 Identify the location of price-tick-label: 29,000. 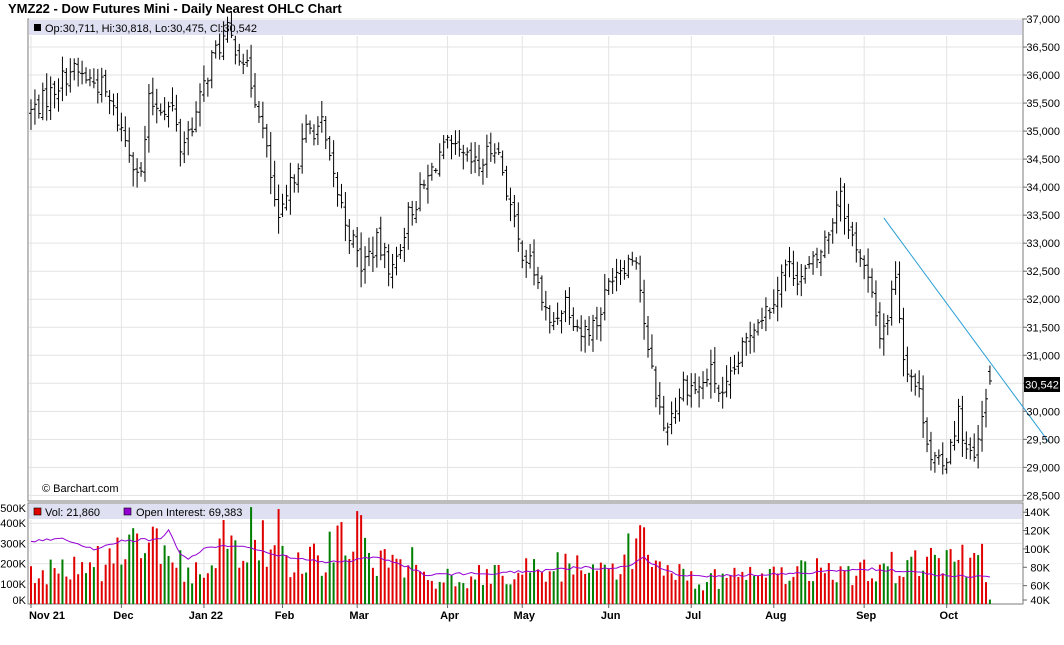
(1043, 468).